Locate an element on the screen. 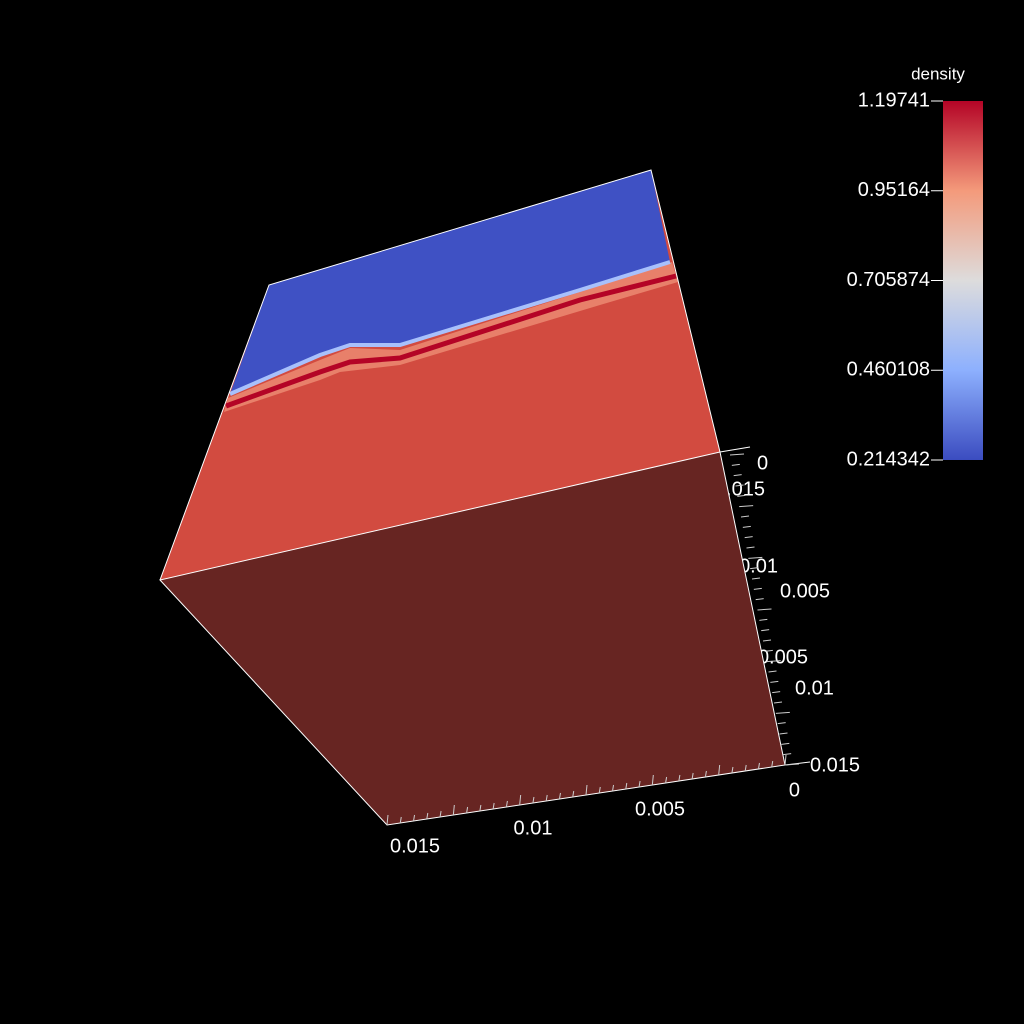 The image size is (1024, 1024). upper-region is located at coordinates (450, 282).